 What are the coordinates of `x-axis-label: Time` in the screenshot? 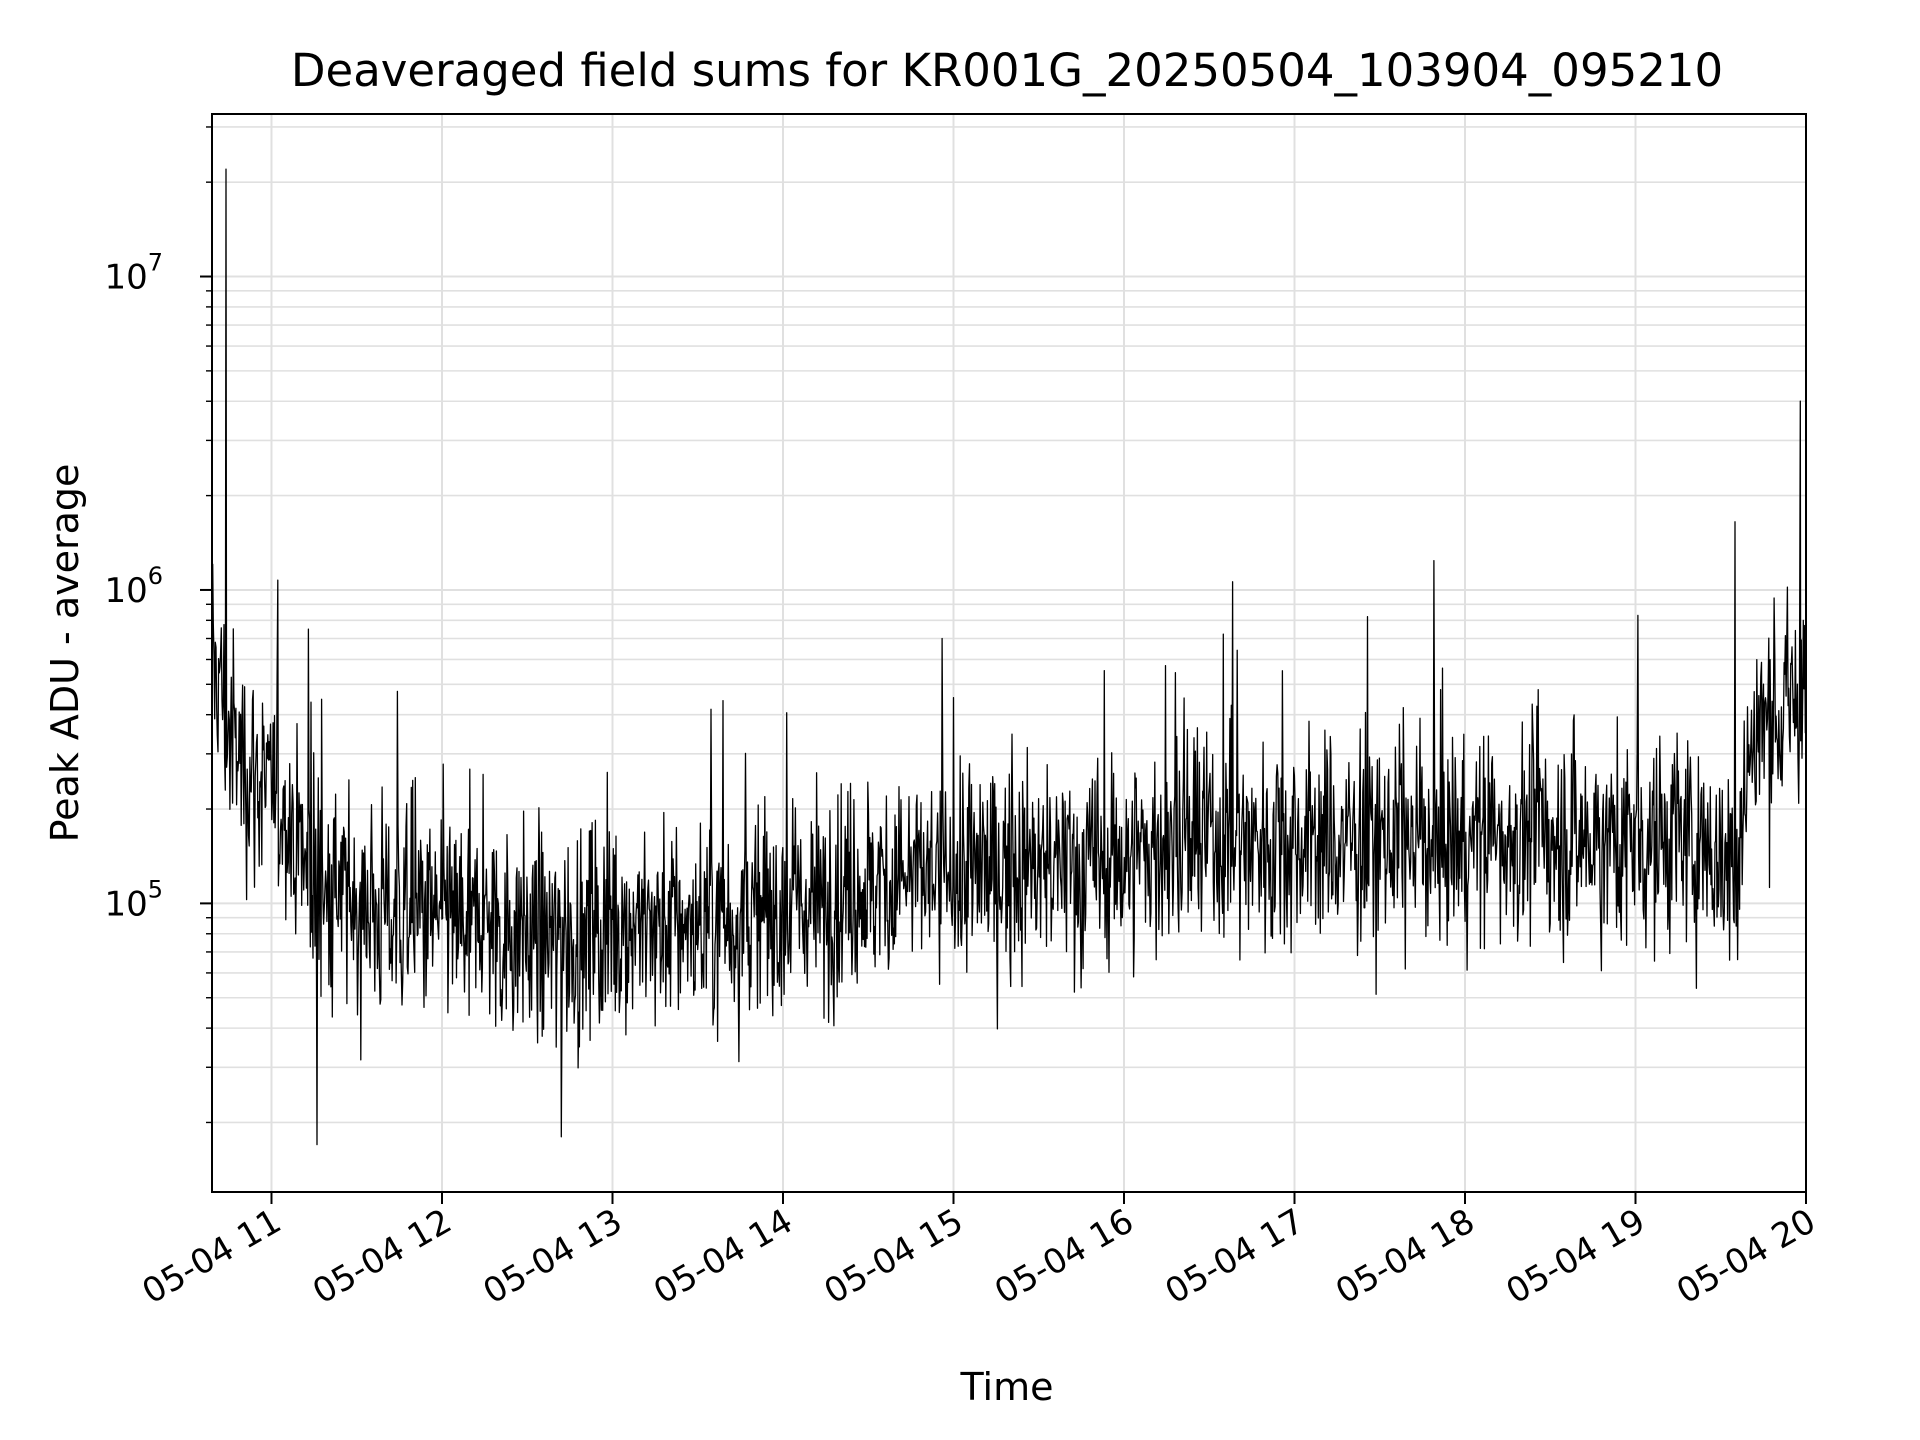 It's located at (1007, 1387).